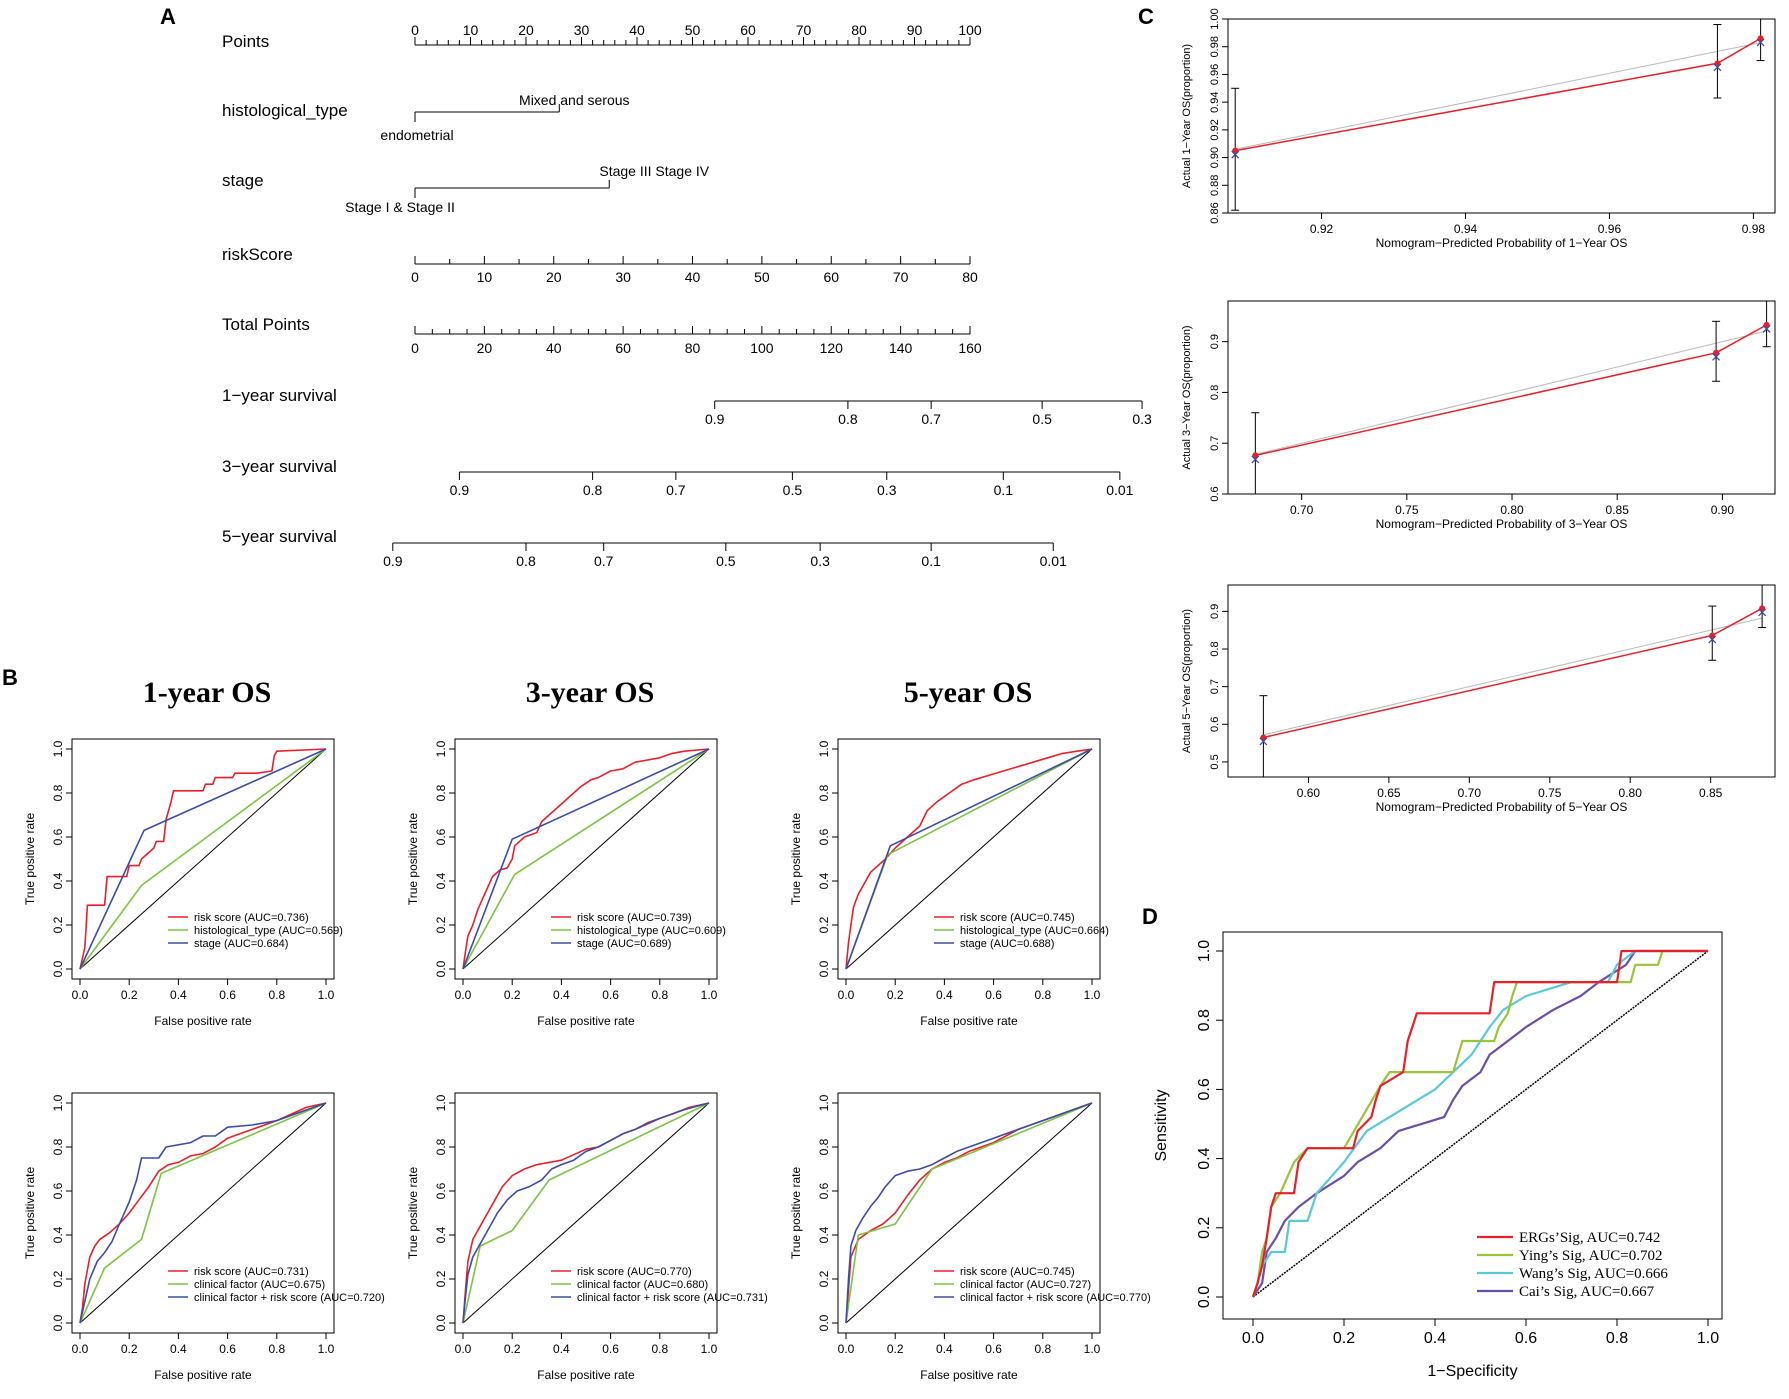  Describe the element at coordinates (1215, 74) in the screenshot. I see `y-tick-label: 0.96` at that location.